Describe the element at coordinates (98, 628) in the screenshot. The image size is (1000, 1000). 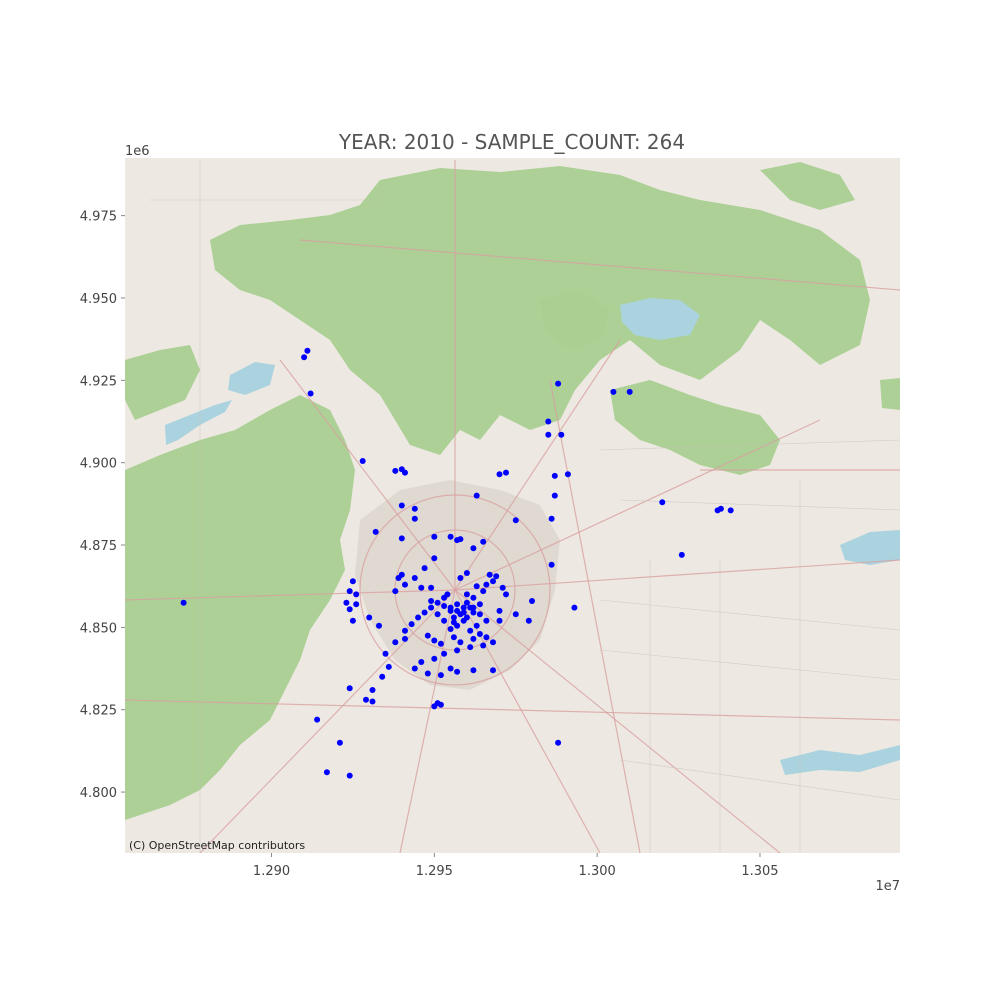
I see `y-tick-label: 4.850` at that location.